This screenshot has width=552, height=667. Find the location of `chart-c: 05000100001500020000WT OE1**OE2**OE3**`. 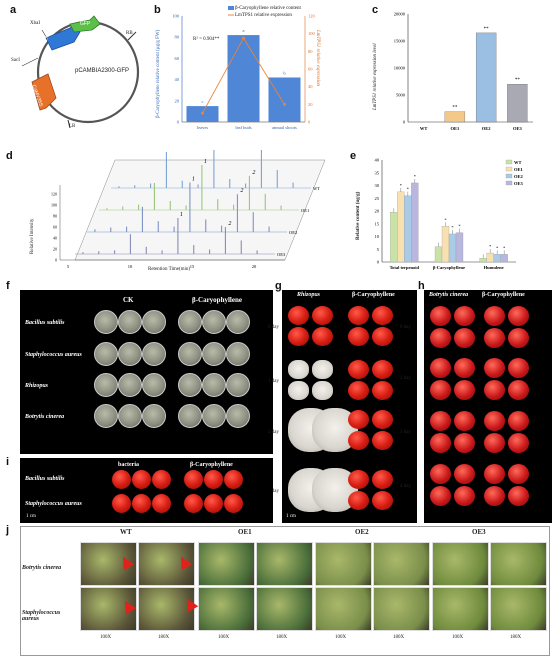

chart-c: 05000100001500020000WT OE1**OE2**OE3** is located at coordinates (458, 70).